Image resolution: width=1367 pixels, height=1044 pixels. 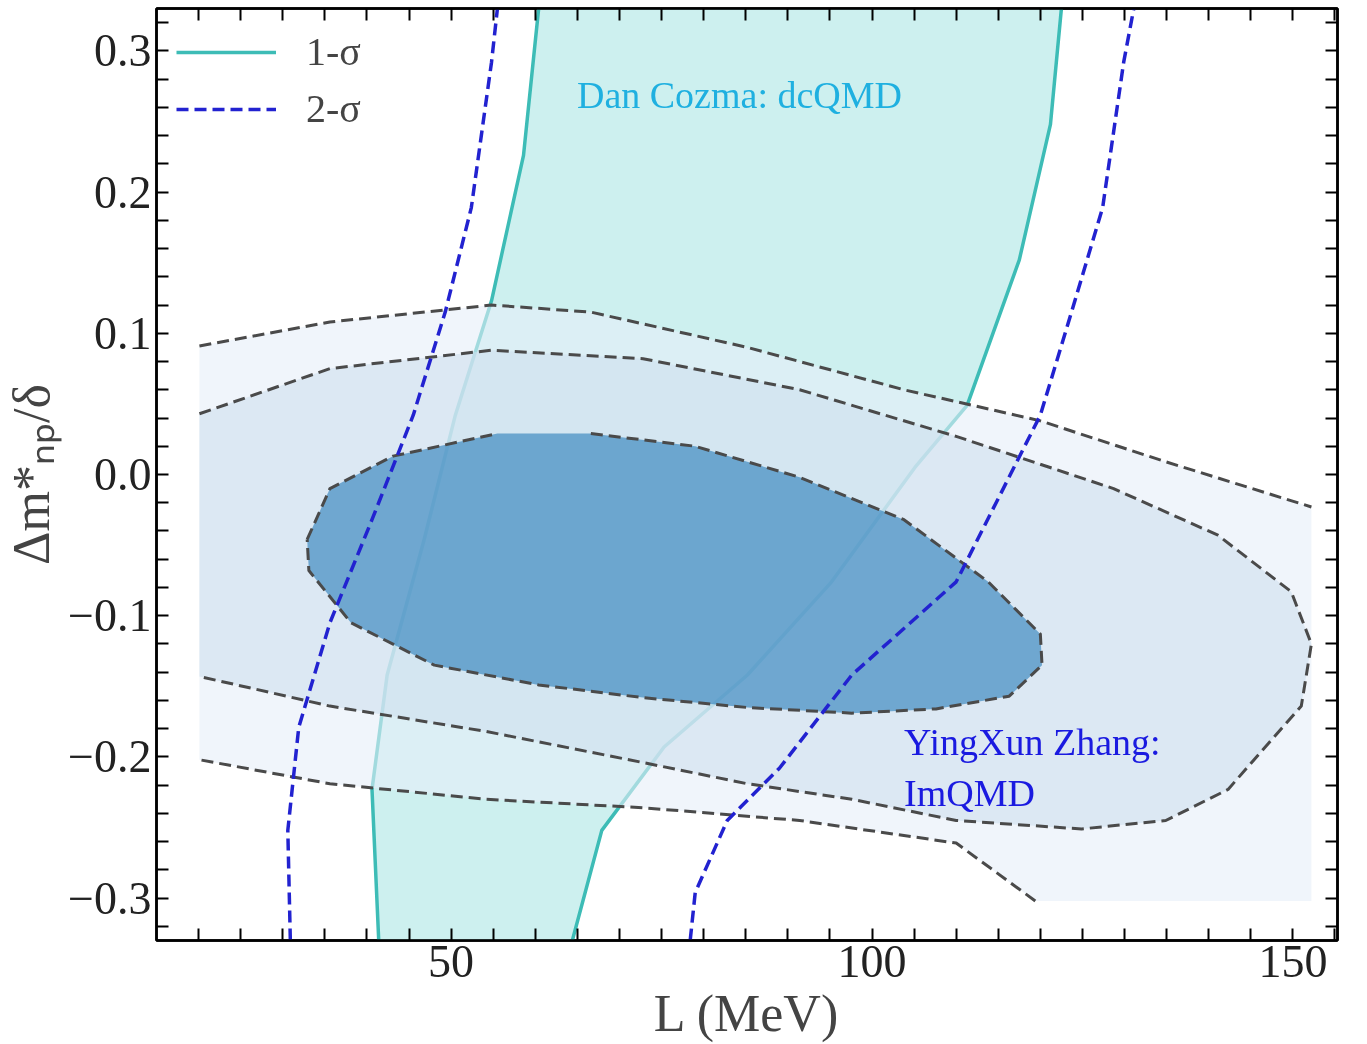 I want to click on y-tick-label: 0.1, so click(x=123, y=333).